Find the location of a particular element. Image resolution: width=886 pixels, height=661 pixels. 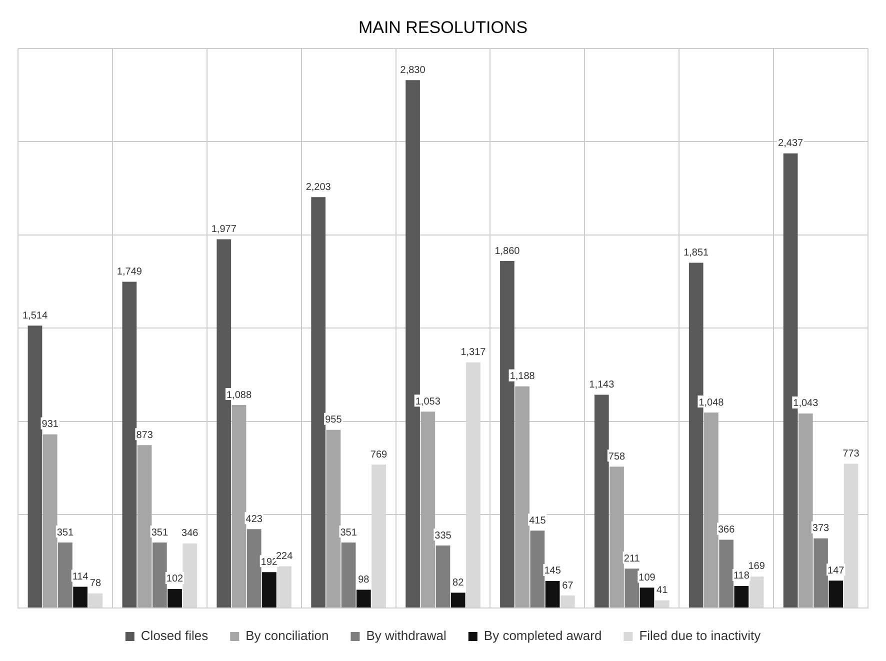

data-label: 82 is located at coordinates (458, 582).